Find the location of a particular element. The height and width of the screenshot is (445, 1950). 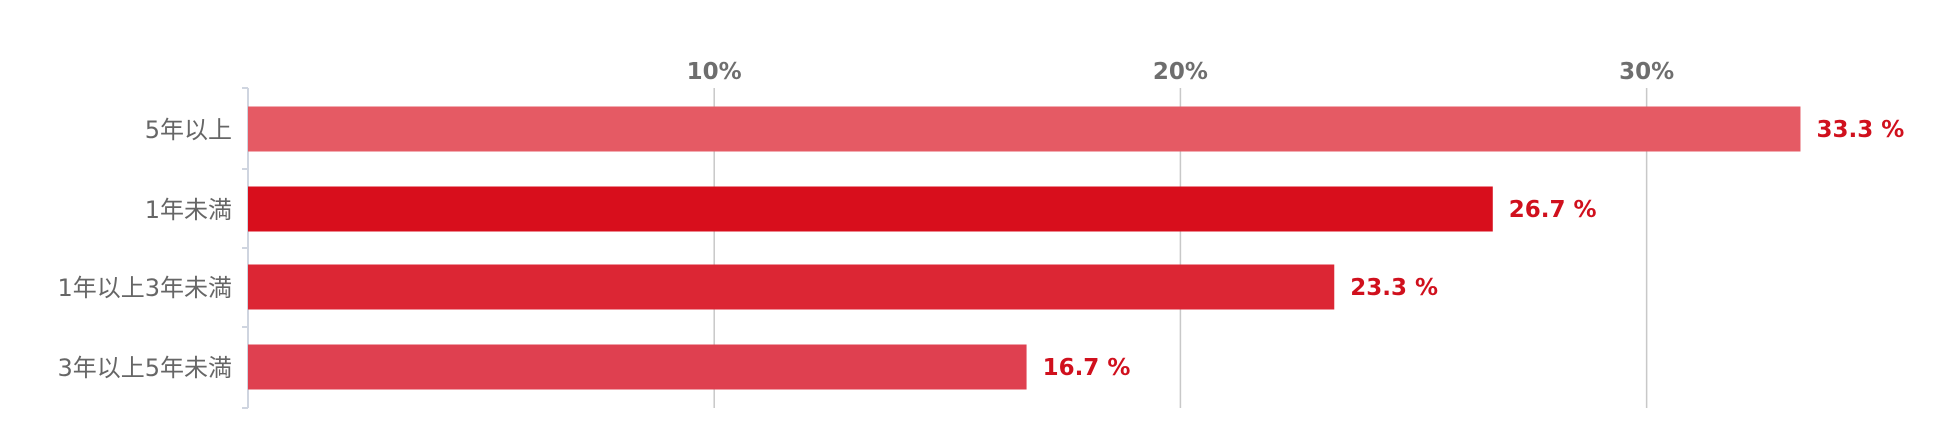

category-label: 1年以上3年未満 is located at coordinates (144, 288).